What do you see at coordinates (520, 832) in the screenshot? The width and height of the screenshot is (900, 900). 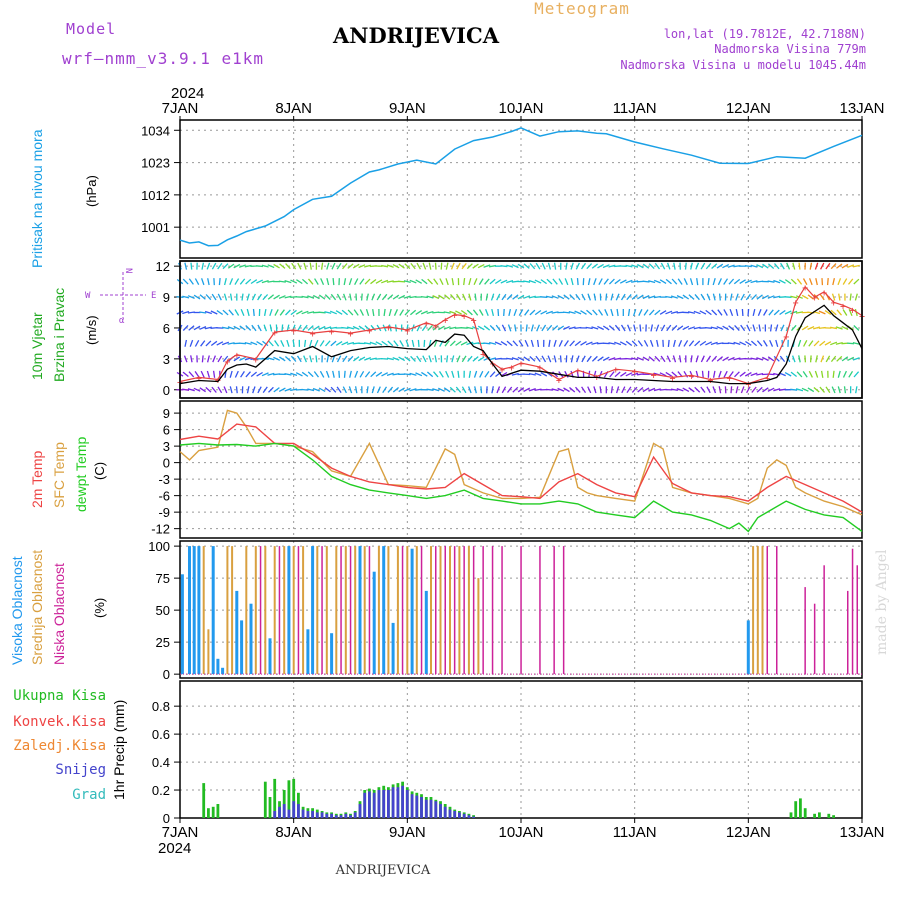 I see `bottom-x-tick-label: 10JAN` at bounding box center [520, 832].